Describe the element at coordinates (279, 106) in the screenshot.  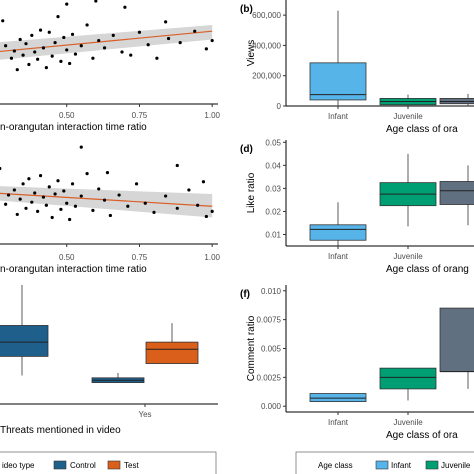
I see `y-tick-label-b: 0` at that location.